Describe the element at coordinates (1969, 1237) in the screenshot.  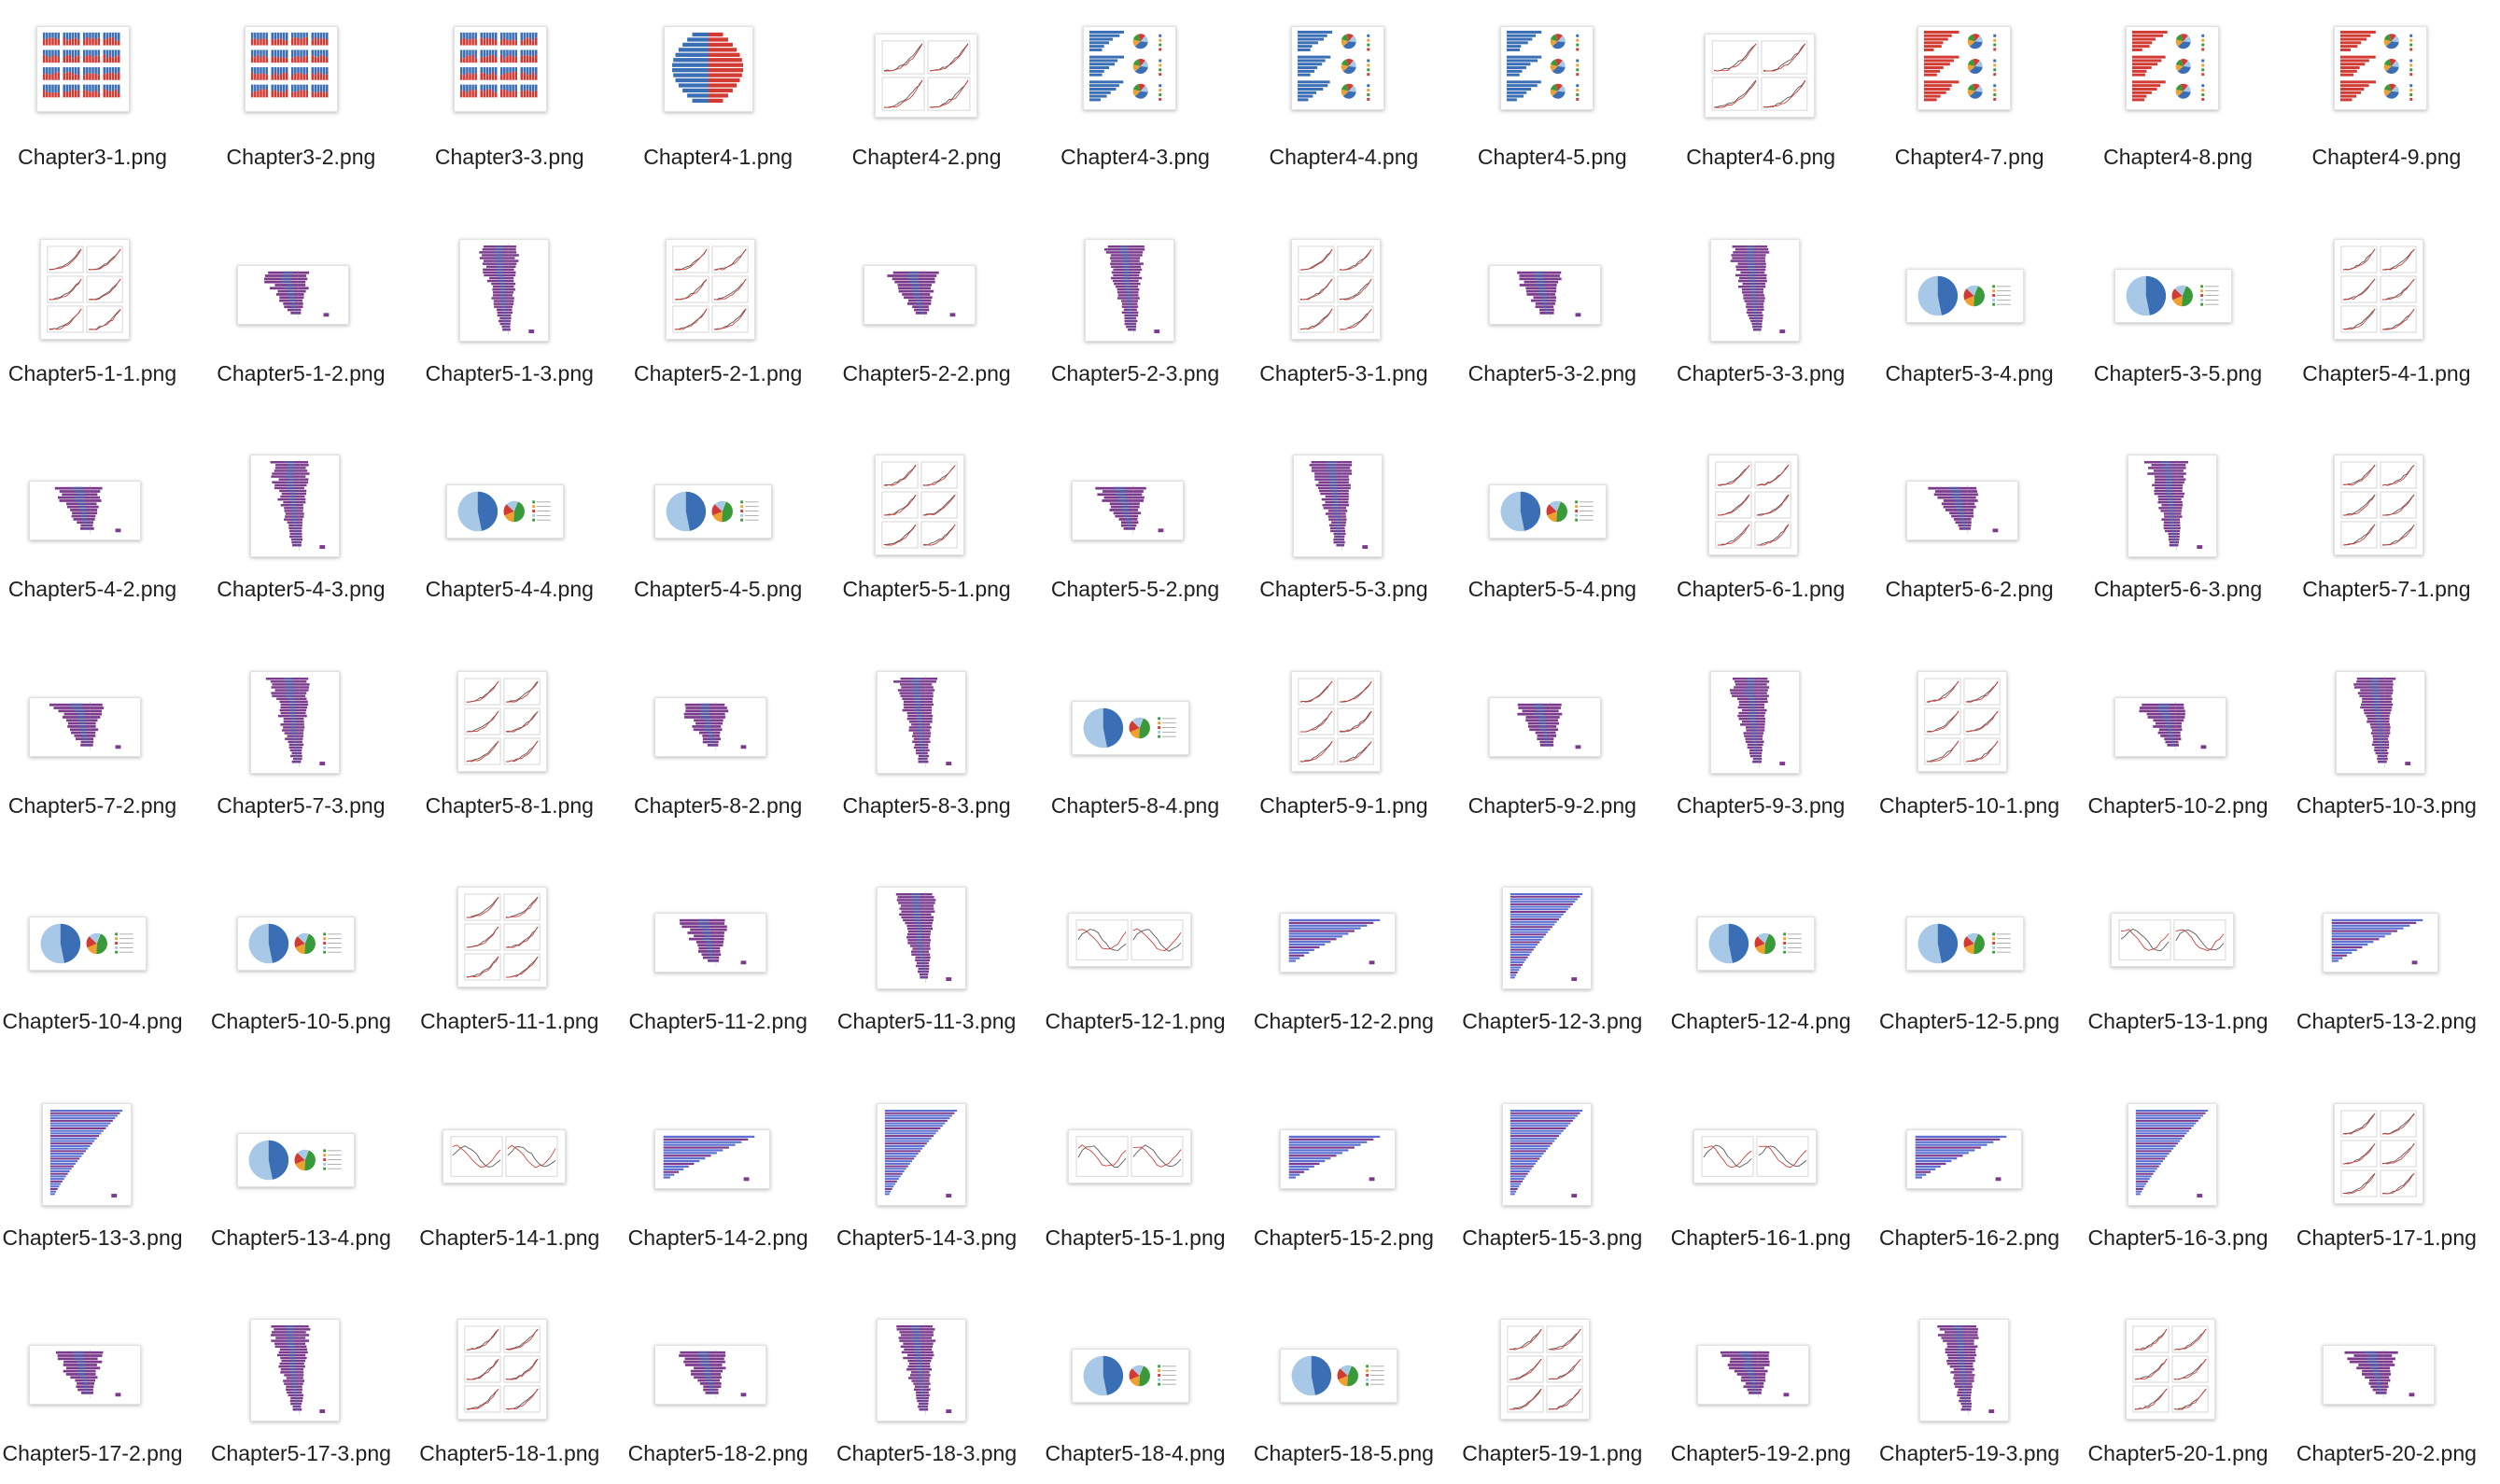
I see `file-name-label: Chapter5-16-2.png` at that location.